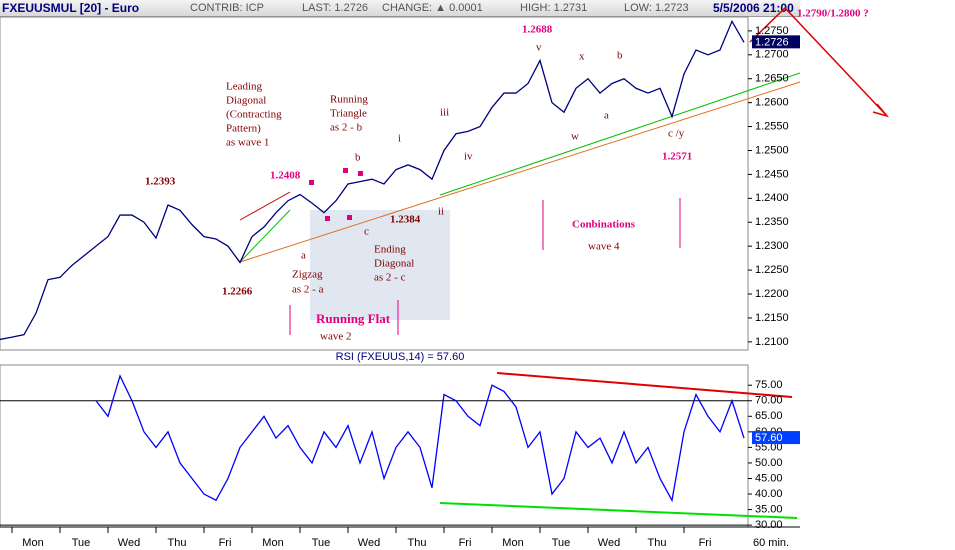  Describe the element at coordinates (772, 342) in the screenshot. I see `y-tick-label: 1.2100` at that location.